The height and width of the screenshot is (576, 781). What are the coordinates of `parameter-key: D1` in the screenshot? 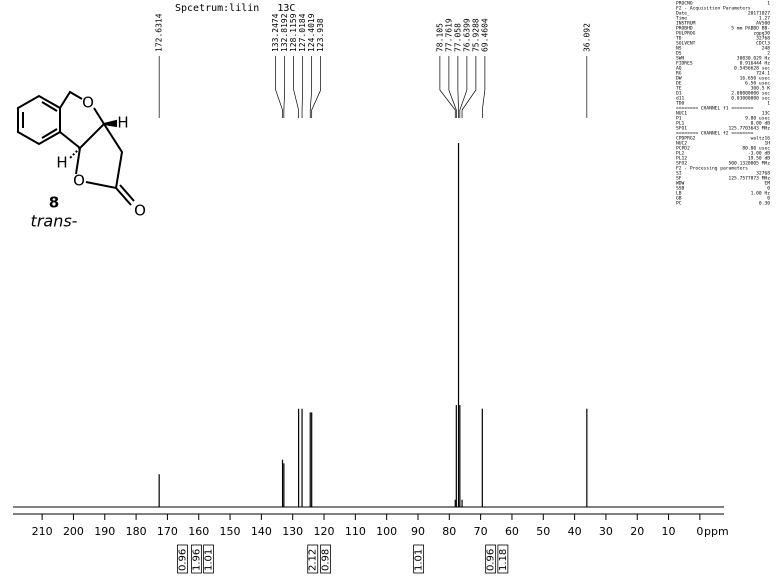 It's located at (679, 94).